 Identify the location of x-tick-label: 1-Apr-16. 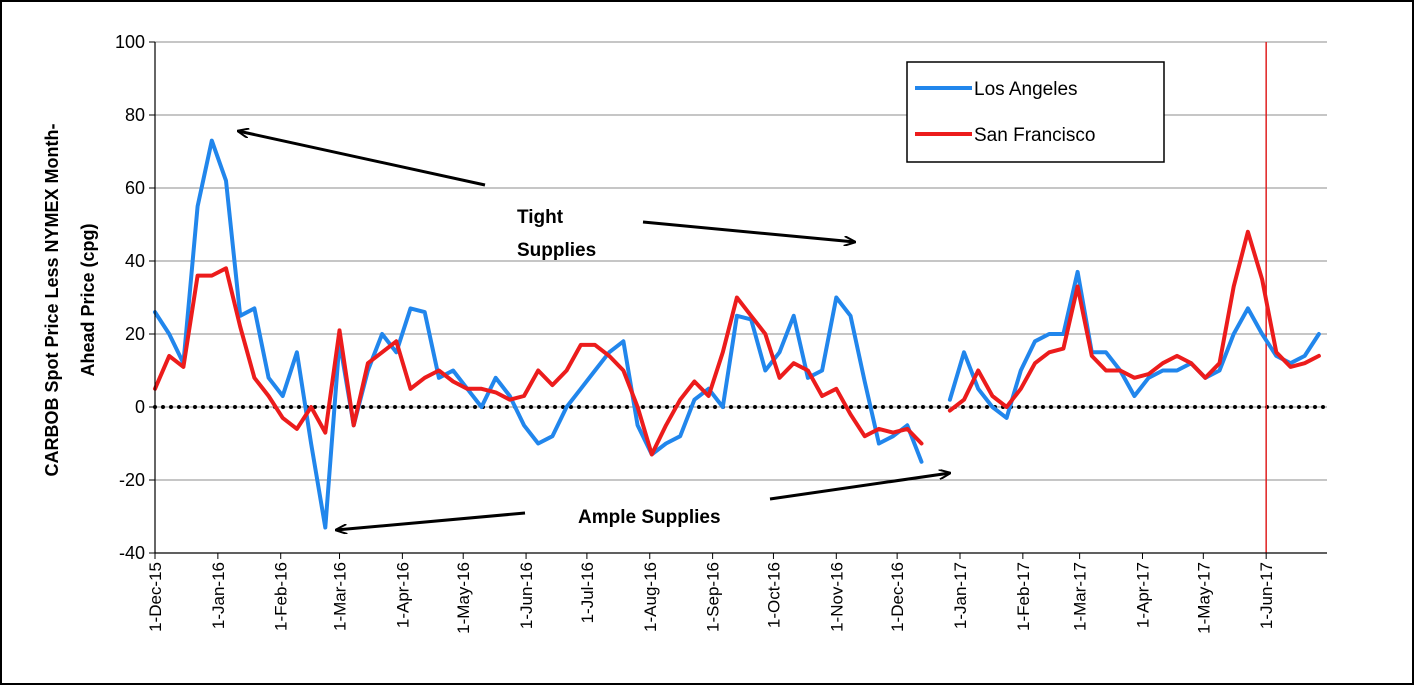
(402, 595).